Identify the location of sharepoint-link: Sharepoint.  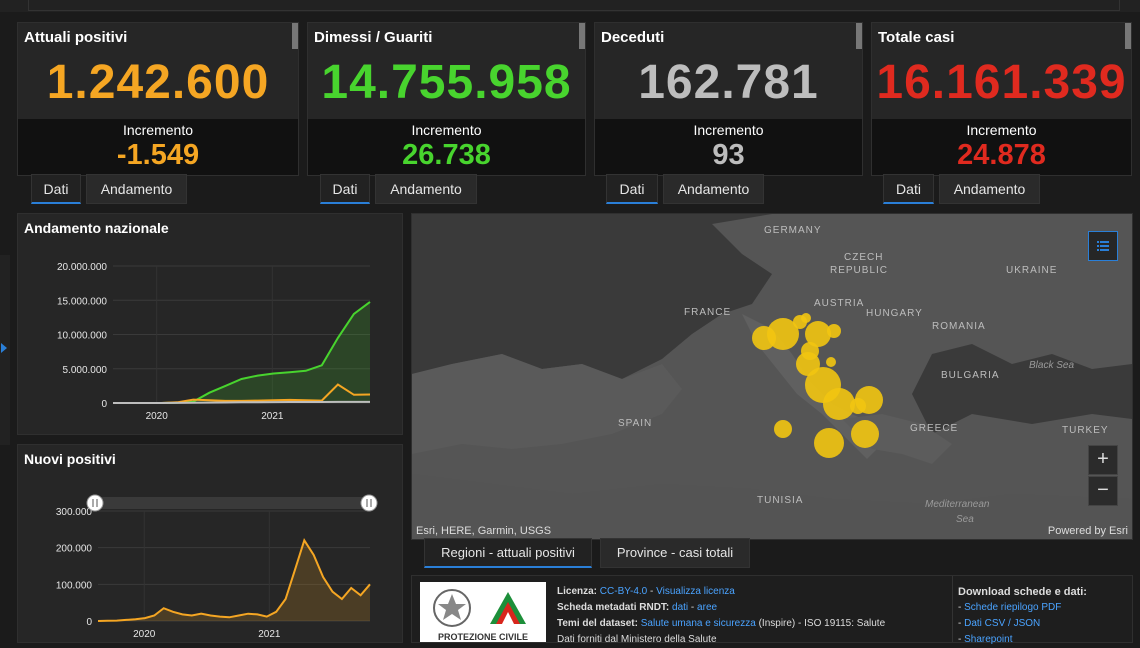
(988, 639).